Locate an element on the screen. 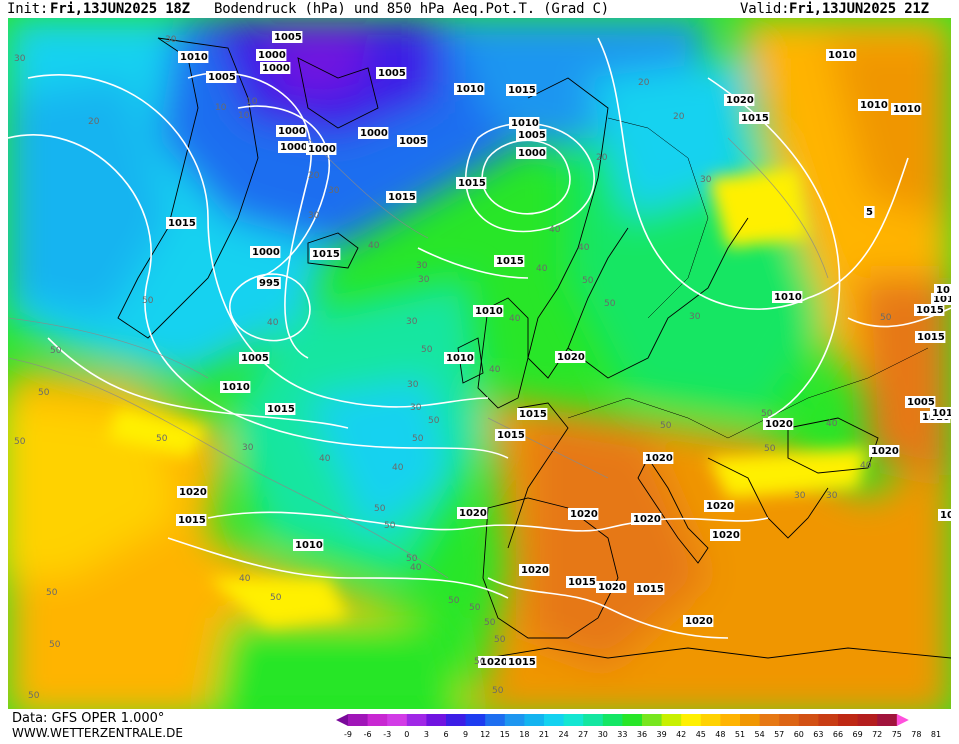 This screenshot has width=959, height=744. scandinavia-coast is located at coordinates (658, 298).